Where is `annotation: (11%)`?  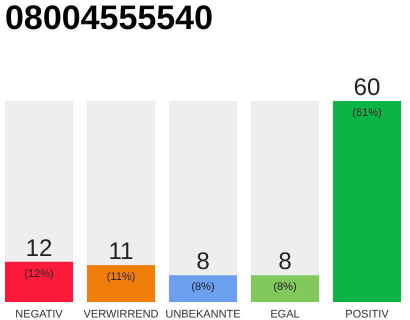
annotation: (11%) is located at coordinates (121, 277).